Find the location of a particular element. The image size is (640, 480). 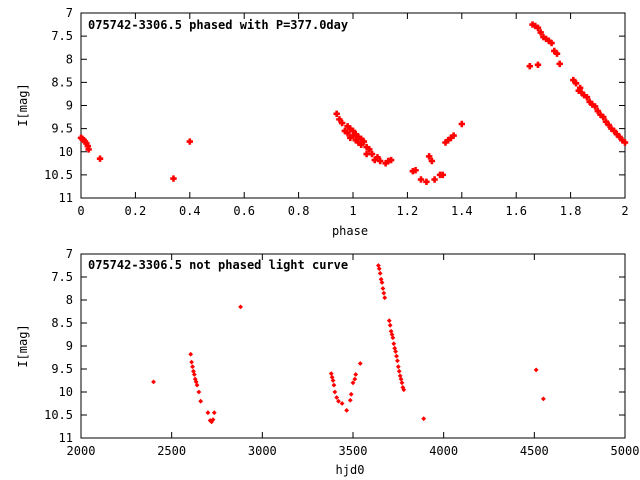

phased-x-tick-label: 1.2 is located at coordinates (408, 211).